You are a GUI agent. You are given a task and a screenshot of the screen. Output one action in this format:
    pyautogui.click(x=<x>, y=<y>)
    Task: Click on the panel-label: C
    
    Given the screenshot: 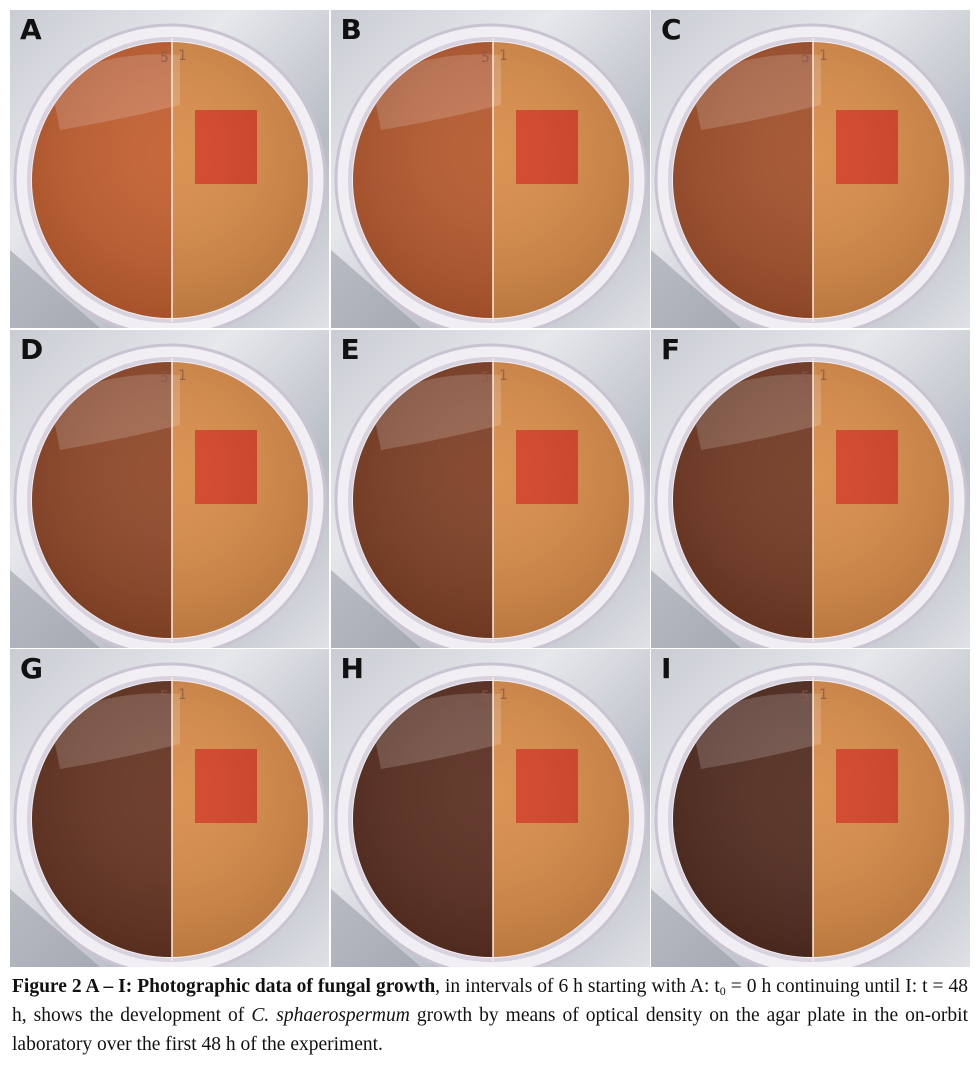 What is the action you would take?
    pyautogui.click(x=671, y=29)
    